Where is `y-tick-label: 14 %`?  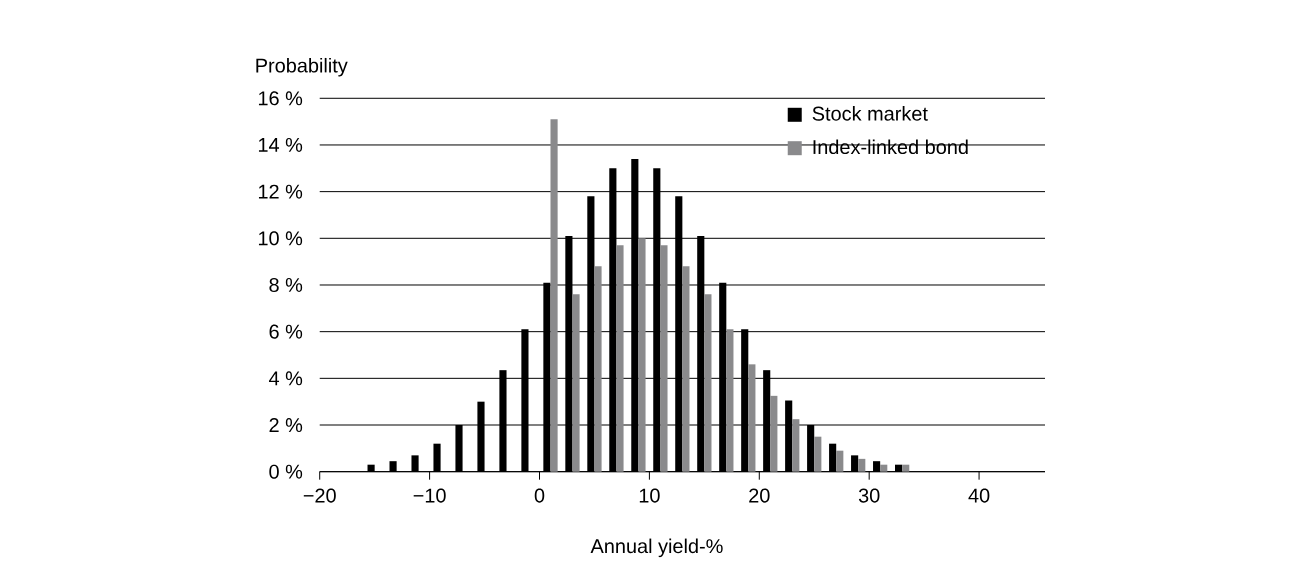
y-tick-label: 14 % is located at coordinates (280, 144).